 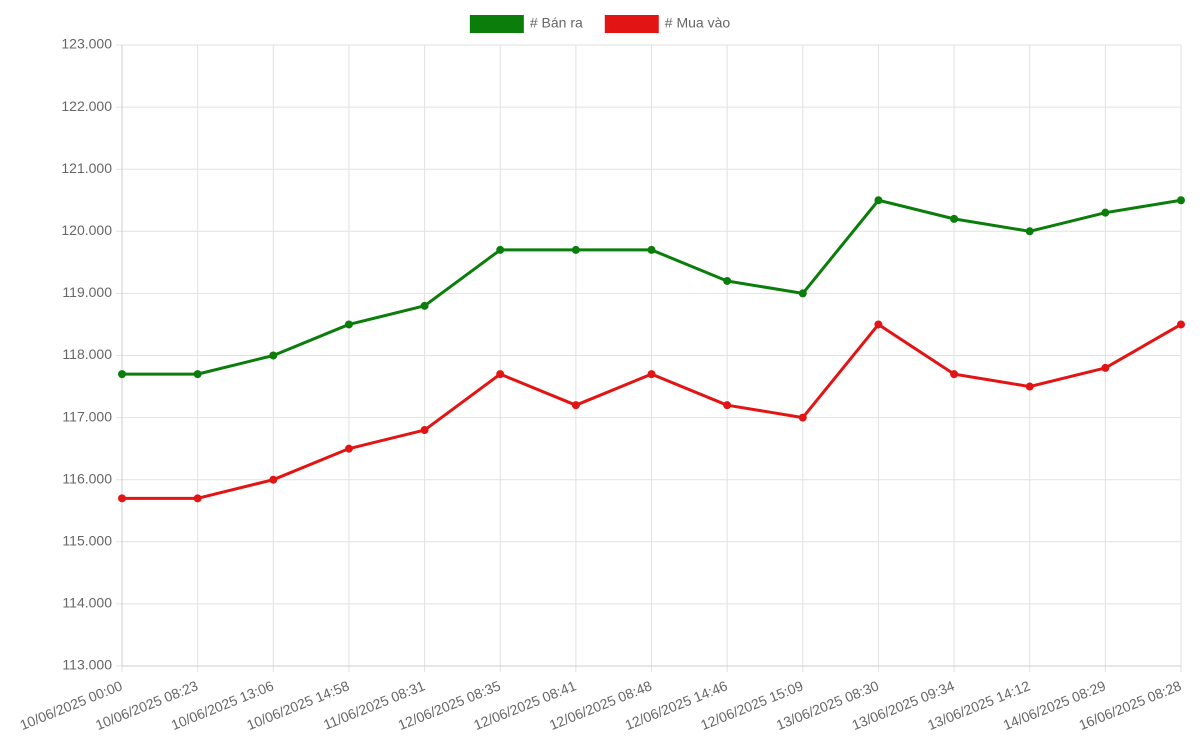 I want to click on legend: # Bán ra # Mua vào, so click(x=600, y=24).